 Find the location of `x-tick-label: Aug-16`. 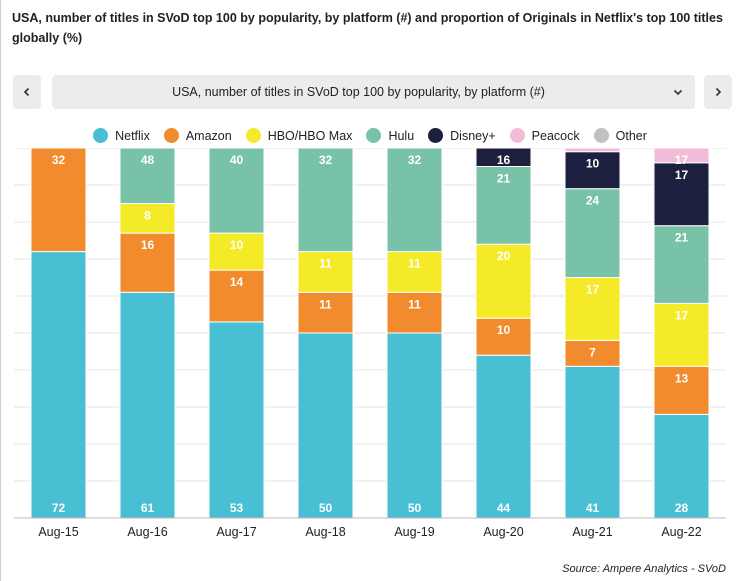

x-tick-label: Aug-16 is located at coordinates (147, 532).